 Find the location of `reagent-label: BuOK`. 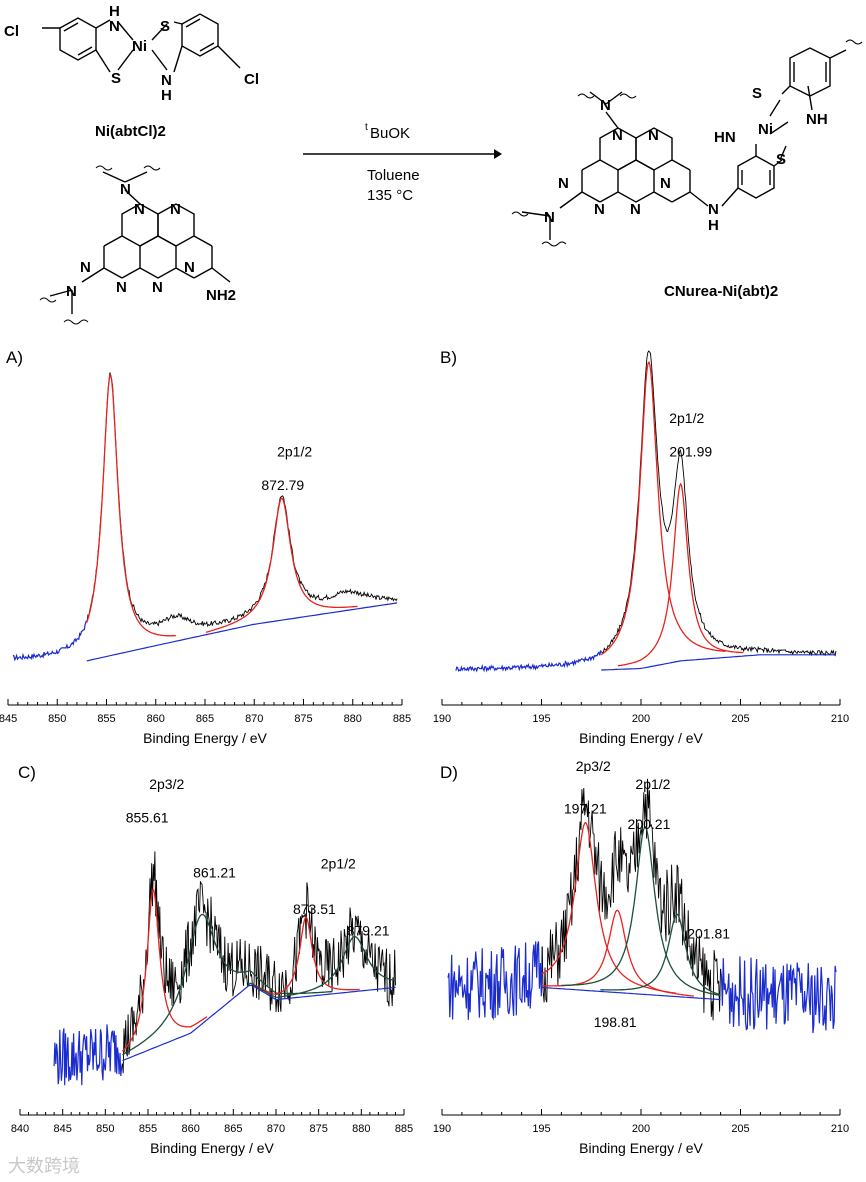

reagent-label: BuOK is located at coordinates (390, 133).